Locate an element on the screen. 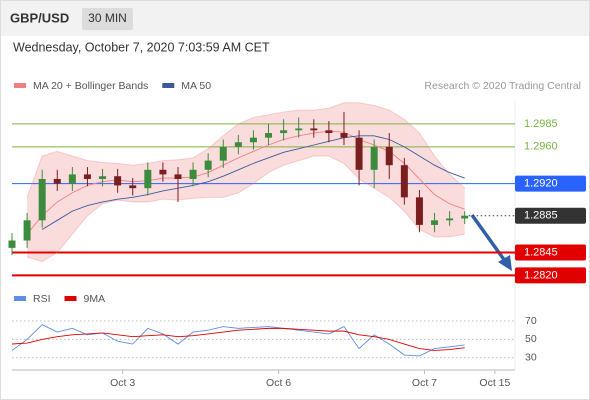  level-label: 1.2885 is located at coordinates (541, 216).